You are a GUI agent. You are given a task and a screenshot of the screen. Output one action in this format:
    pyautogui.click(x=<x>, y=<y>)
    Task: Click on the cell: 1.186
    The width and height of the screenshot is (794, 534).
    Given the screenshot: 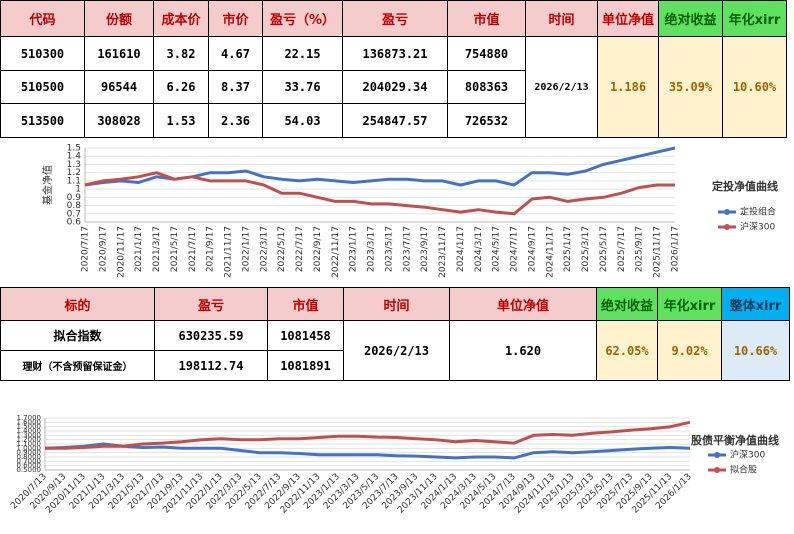 What is the action you would take?
    pyautogui.click(x=628, y=87)
    